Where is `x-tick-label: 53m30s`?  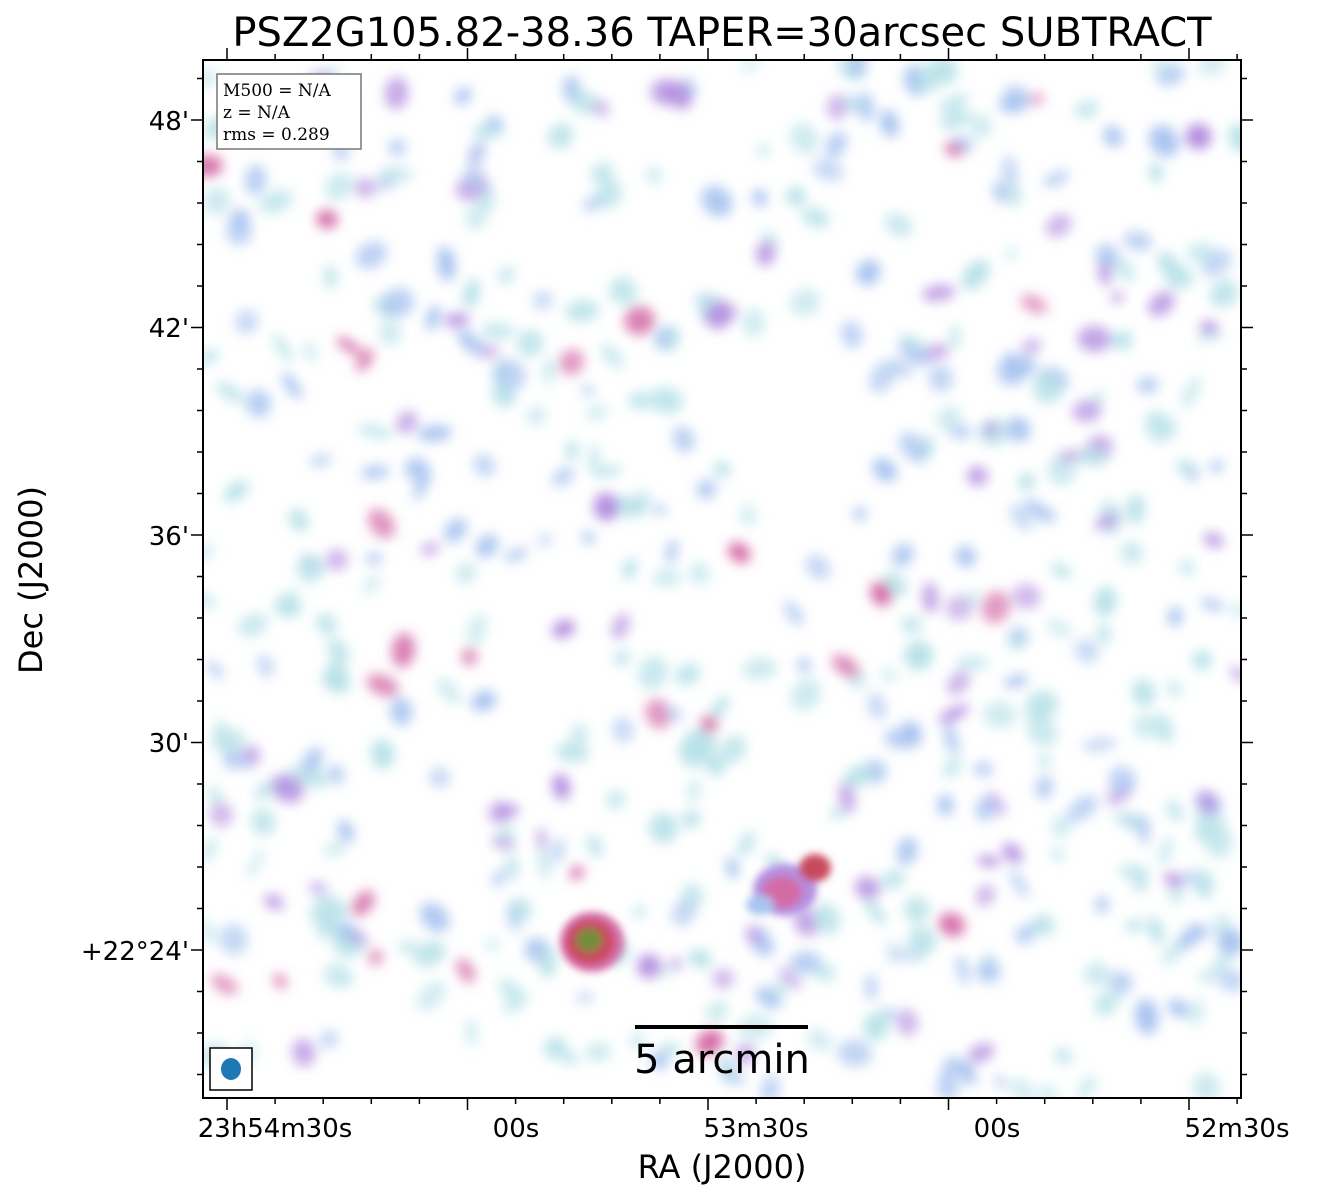 x-tick-label: 53m30s is located at coordinates (755, 1129).